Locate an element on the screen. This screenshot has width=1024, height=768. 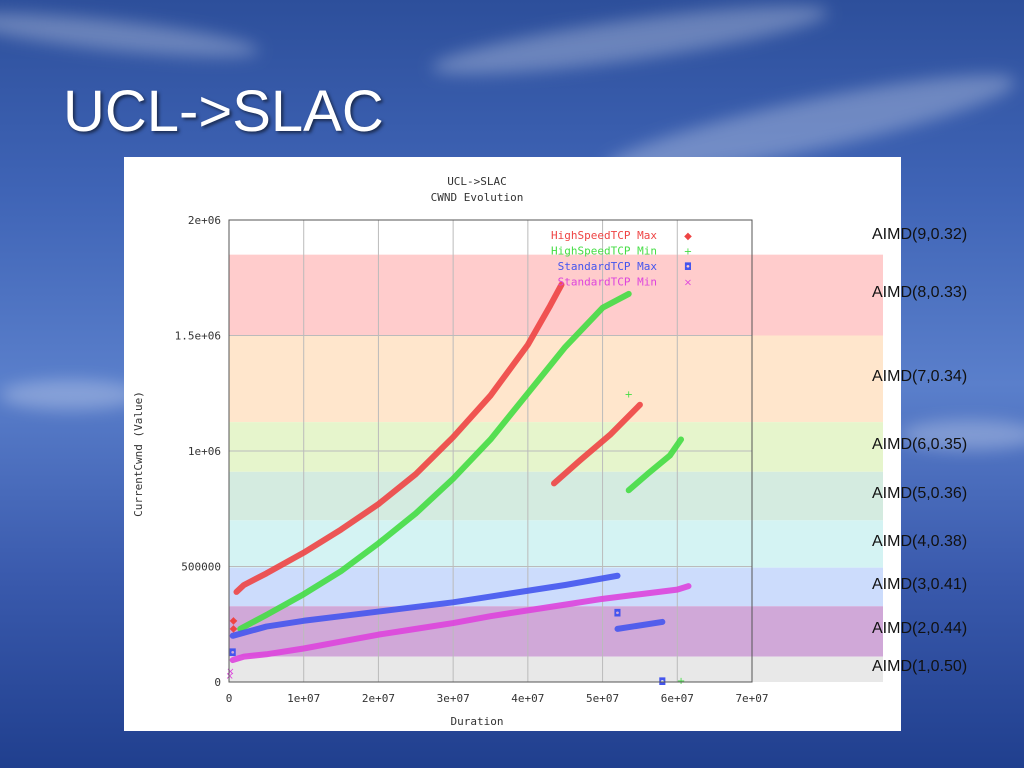
series-point: + is located at coordinates (629, 394).